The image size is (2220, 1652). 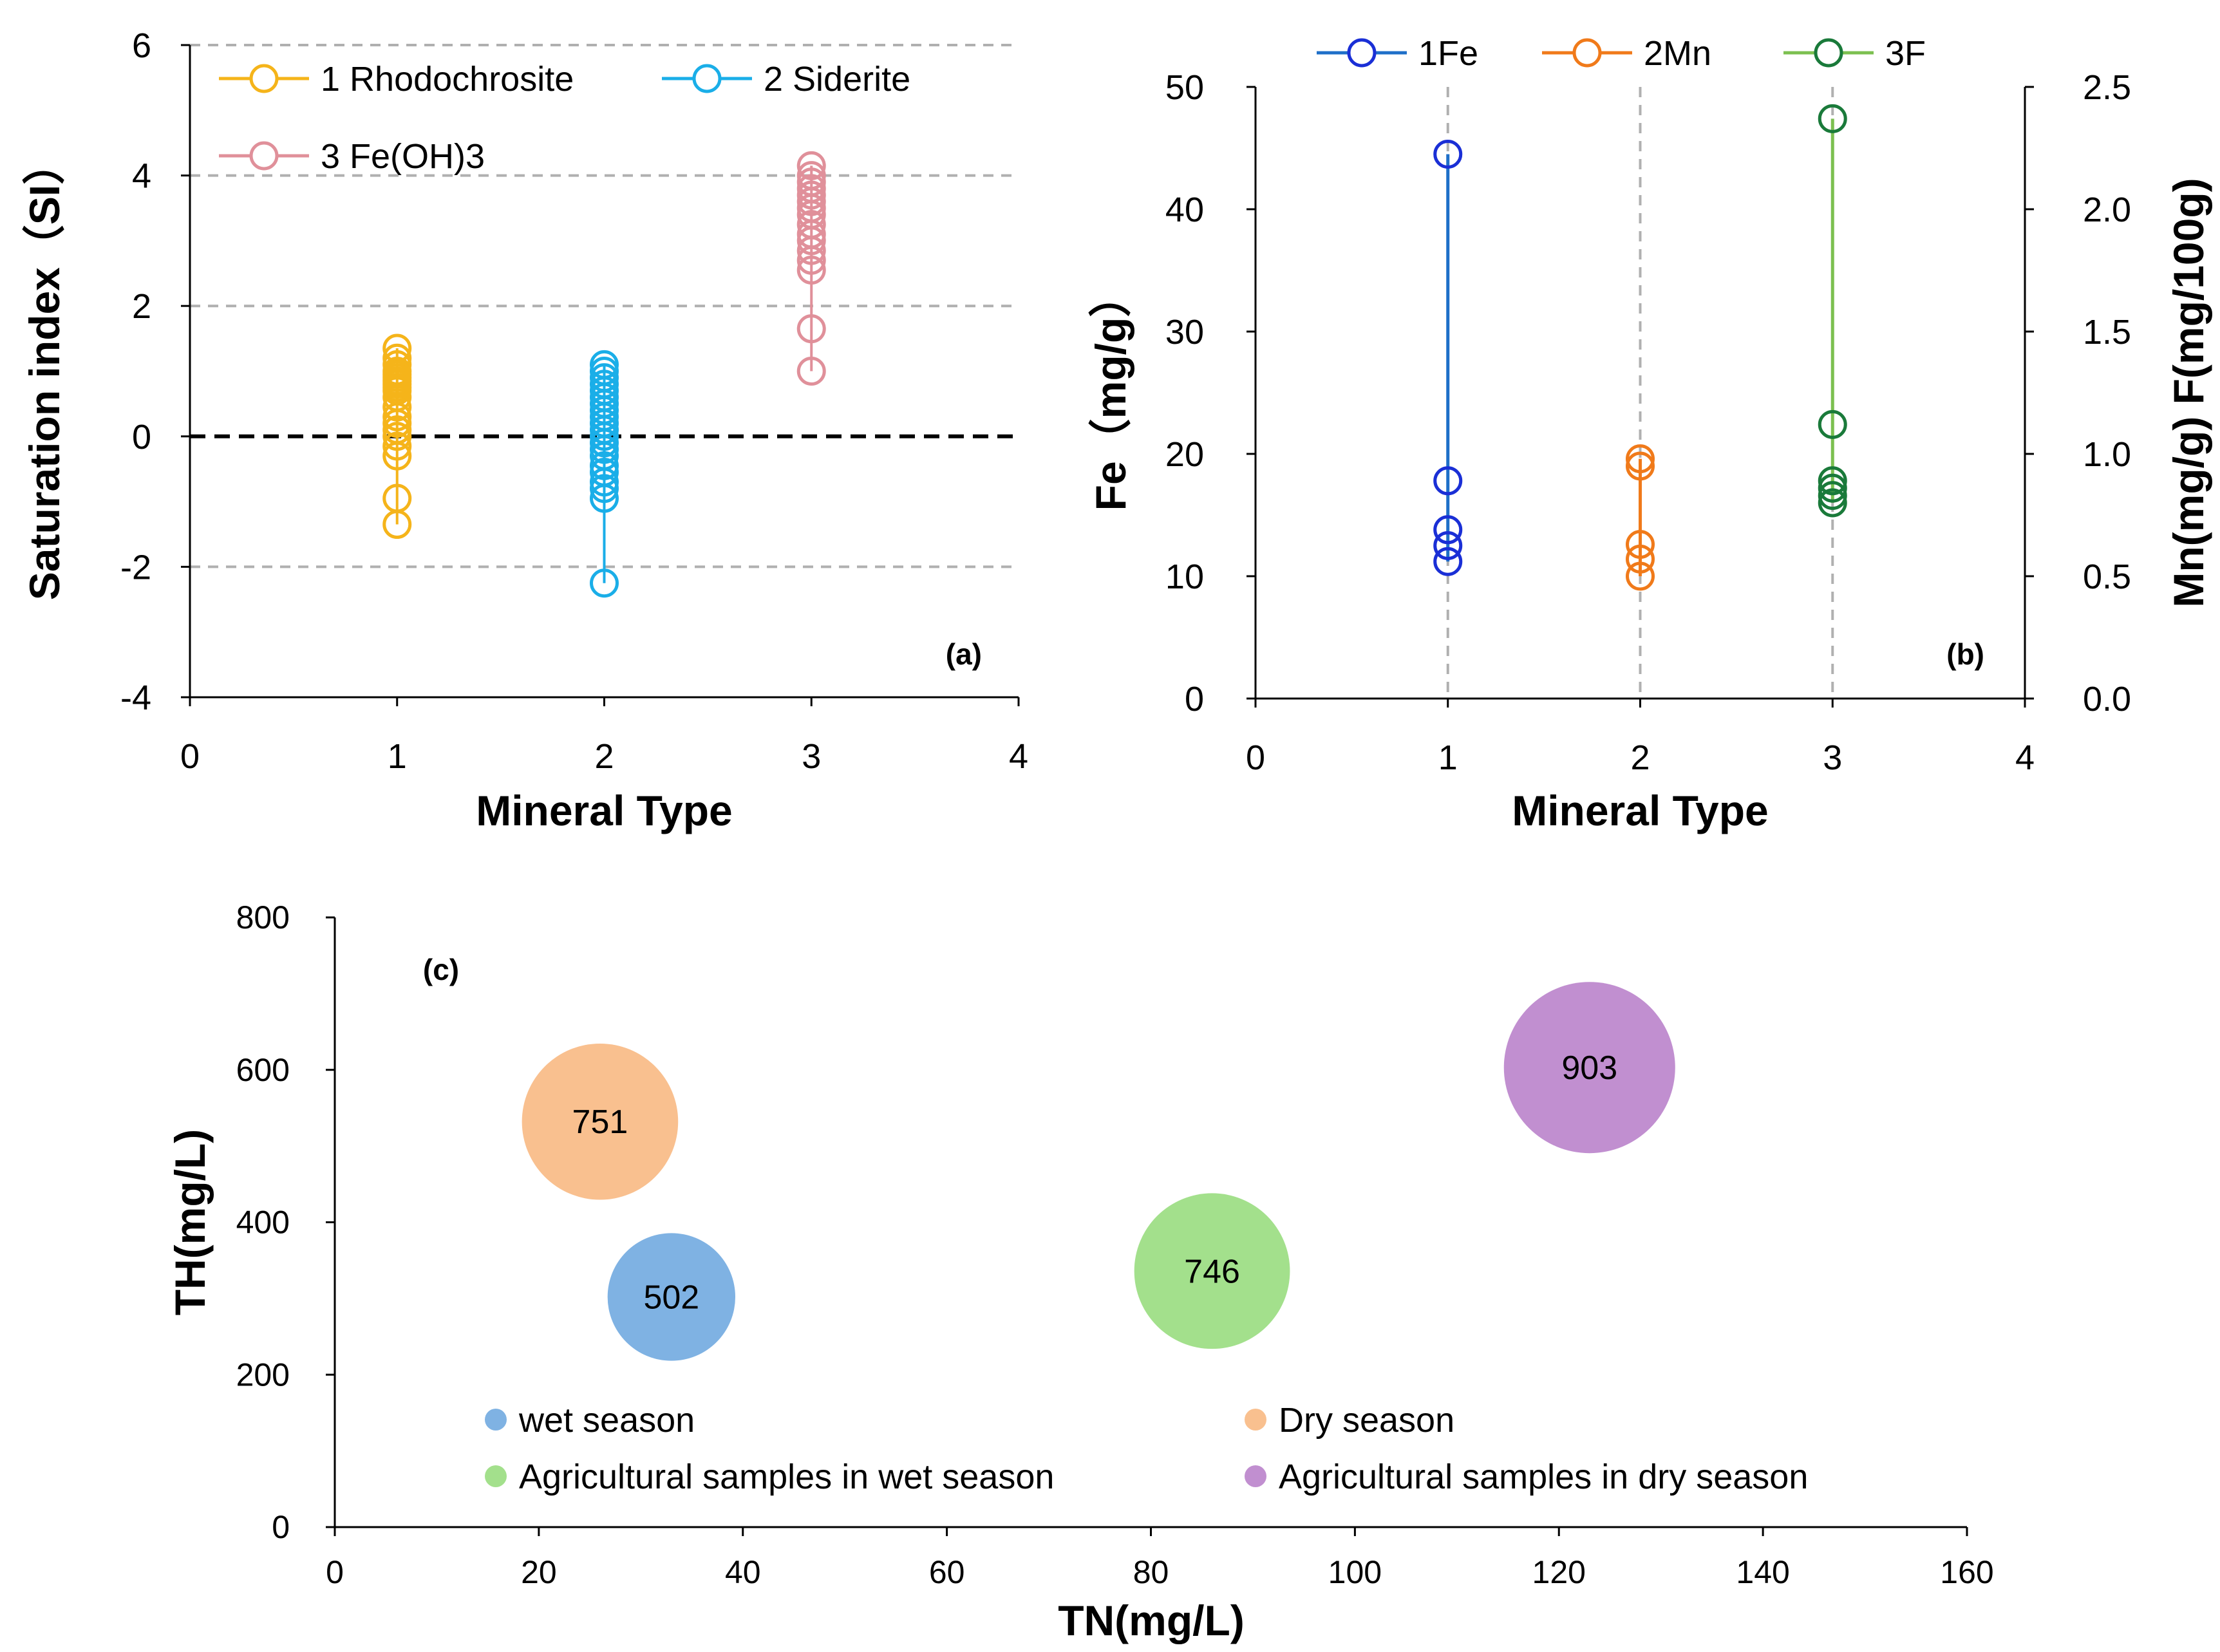 What do you see at coordinates (539, 1572) in the screenshot?
I see `x-tick-label: 20` at bounding box center [539, 1572].